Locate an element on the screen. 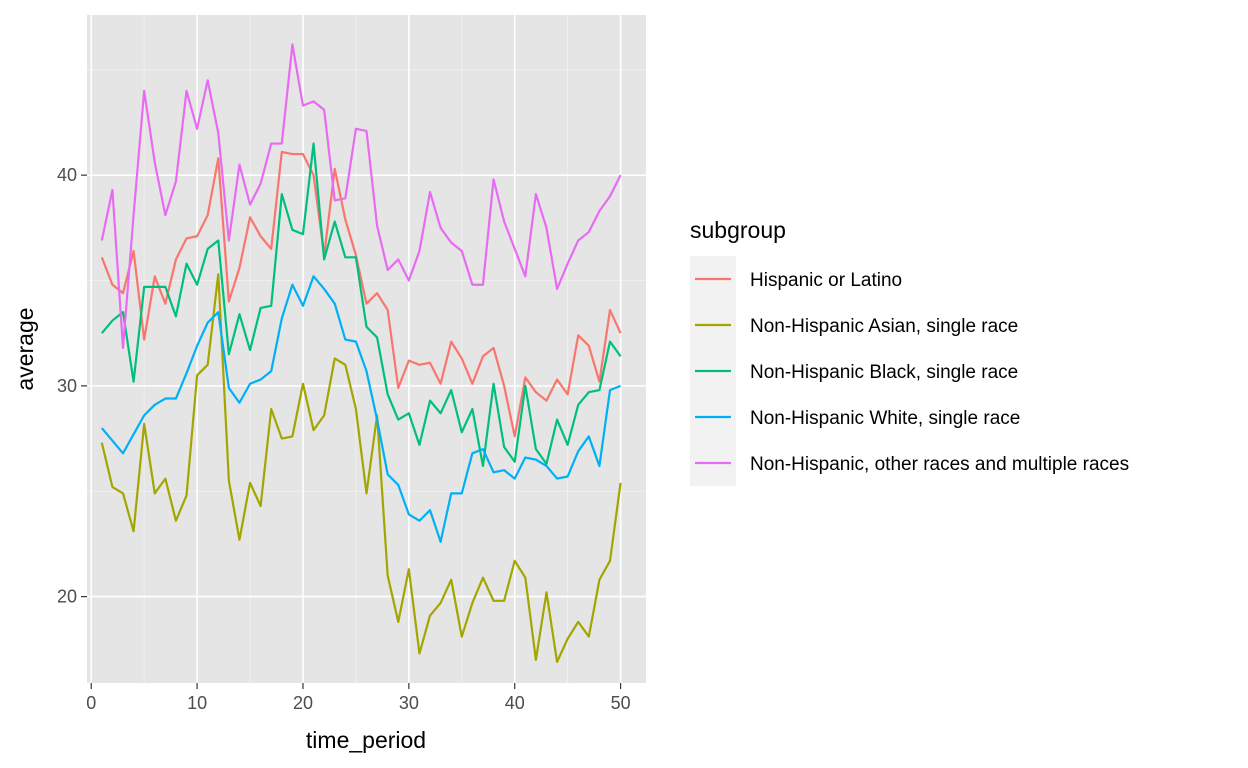 This screenshot has height=768, width=1248. y-tick-label: 30 is located at coordinates (67, 386).